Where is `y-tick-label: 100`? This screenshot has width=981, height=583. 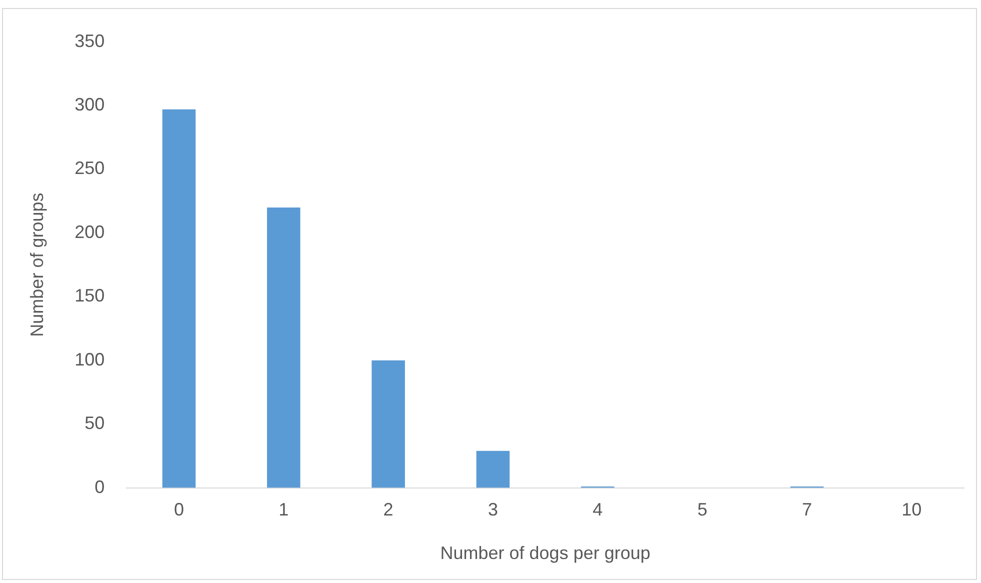 y-tick-label: 100 is located at coordinates (89, 359).